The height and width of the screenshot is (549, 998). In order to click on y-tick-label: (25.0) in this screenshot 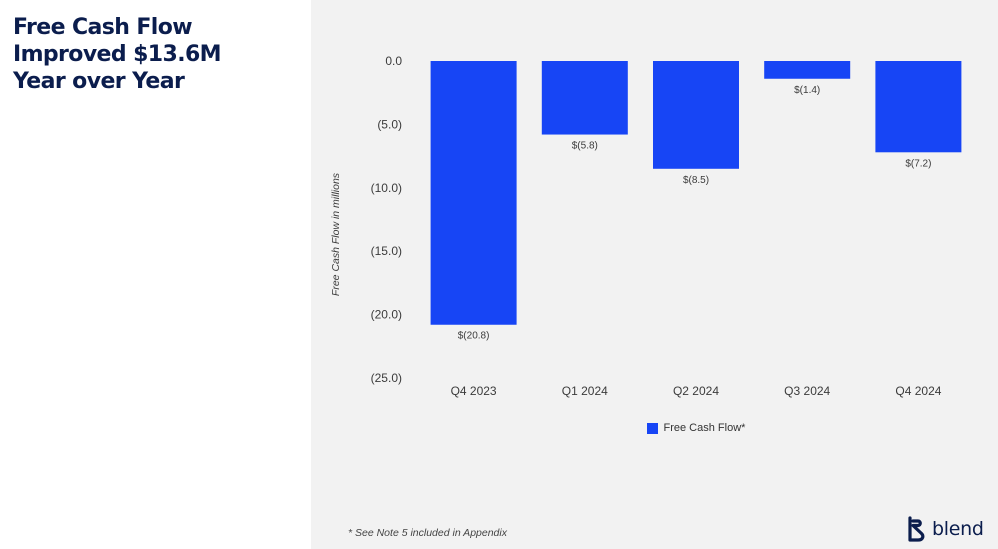, I will do `click(386, 378)`.